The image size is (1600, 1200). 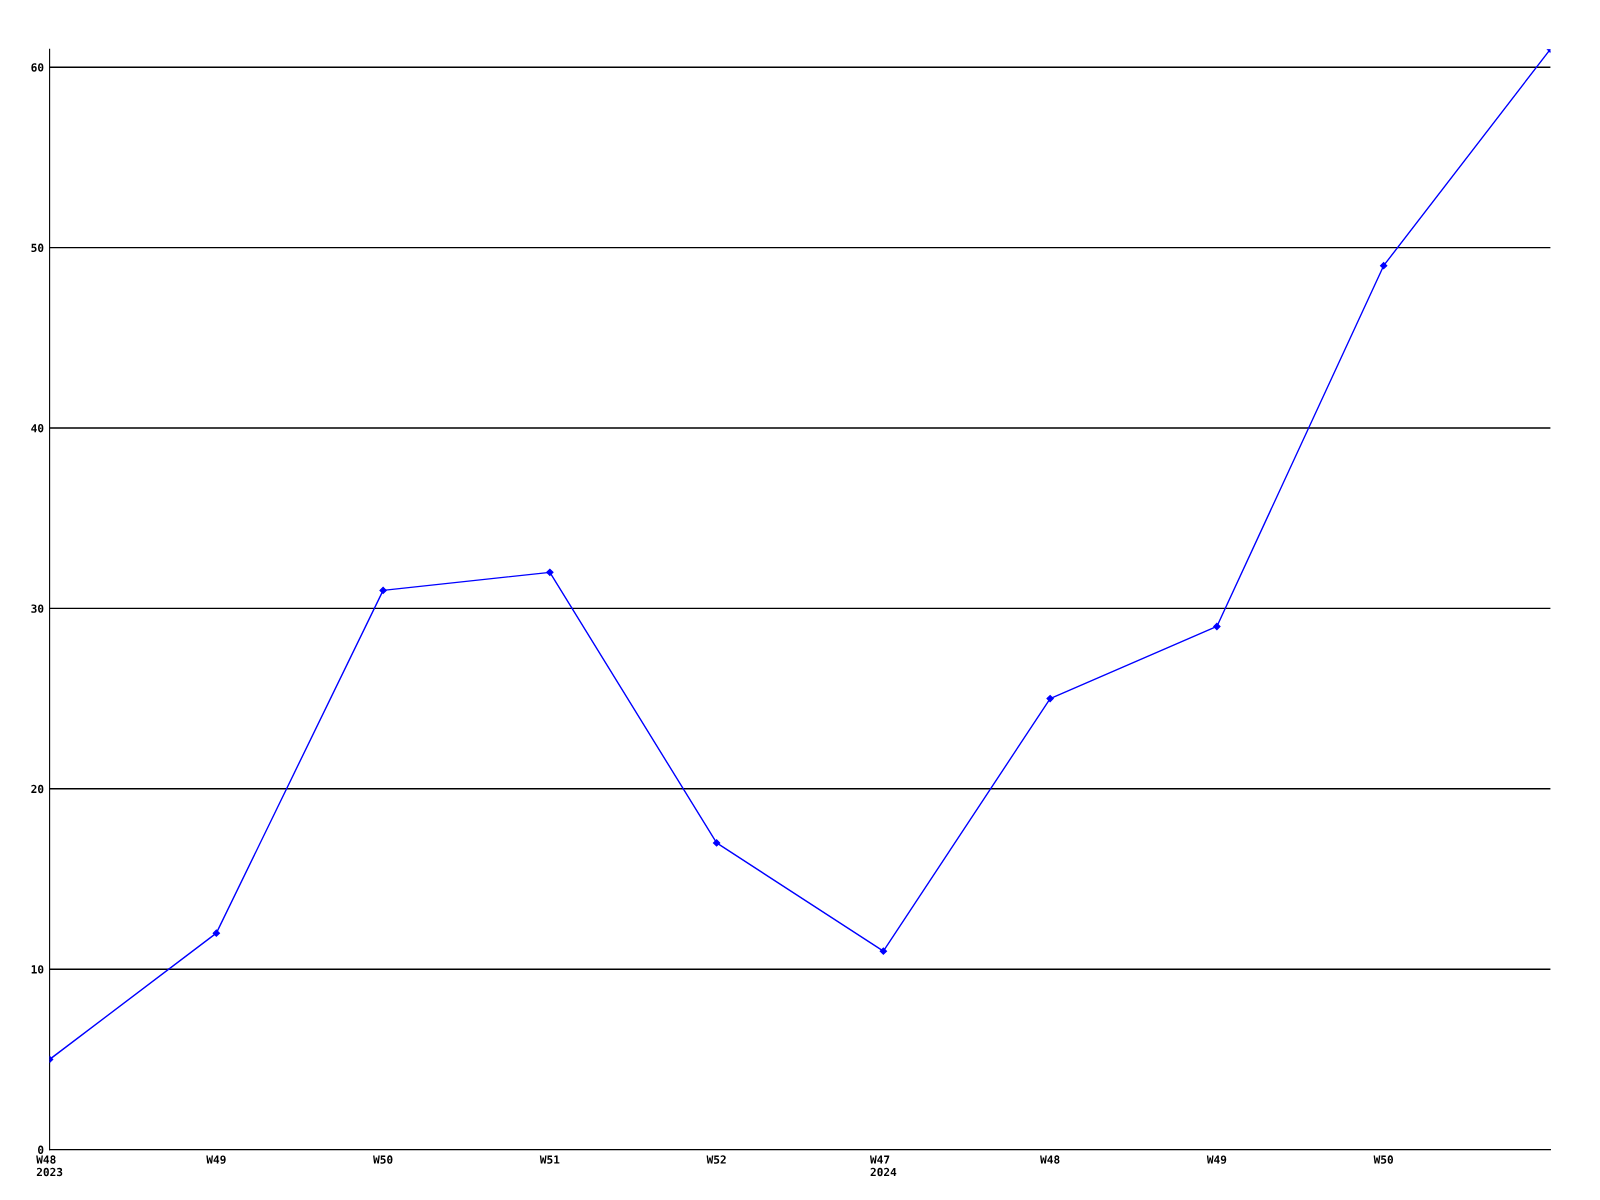 I want to click on y-tick-label: 20, so click(x=37, y=789).